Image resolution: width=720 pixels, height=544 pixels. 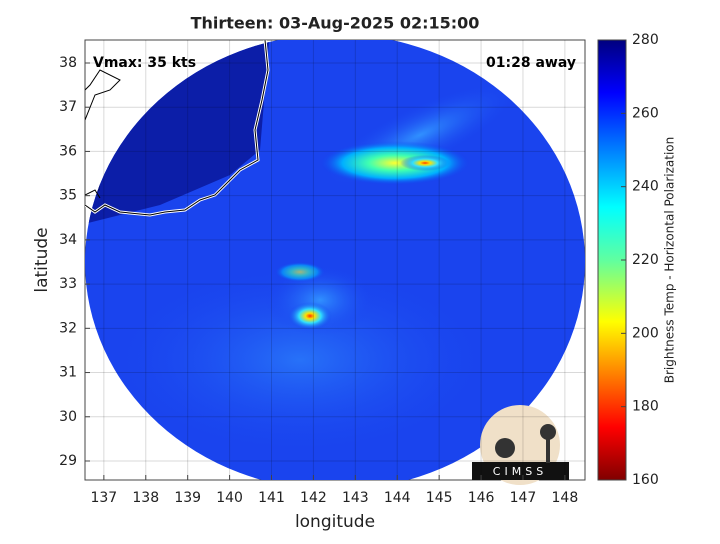 I want to click on colorbar-tick-label: 160, so click(x=645, y=480).